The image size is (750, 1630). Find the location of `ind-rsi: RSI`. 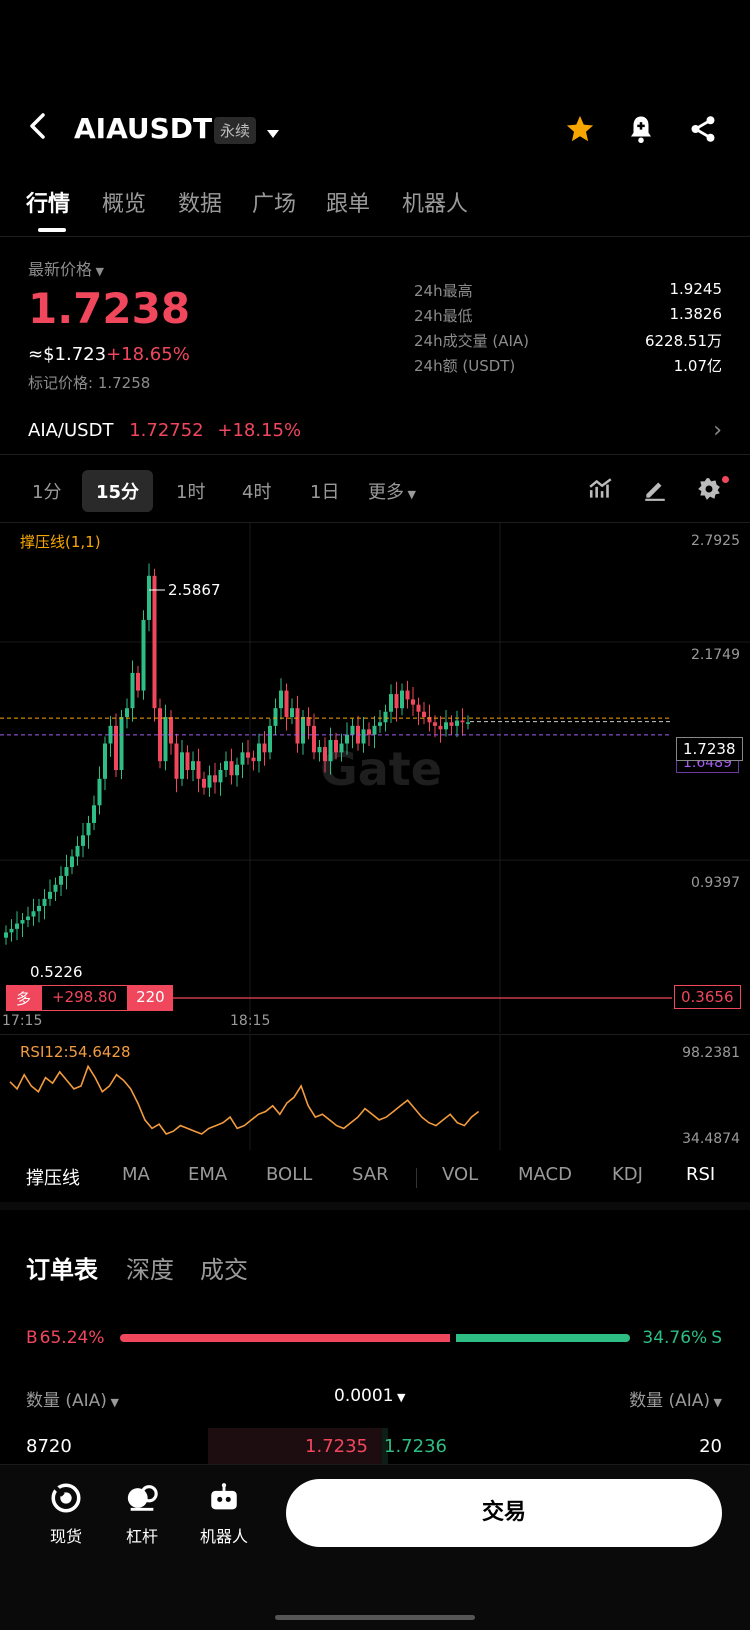

ind-rsi: RSI is located at coordinates (701, 1174).